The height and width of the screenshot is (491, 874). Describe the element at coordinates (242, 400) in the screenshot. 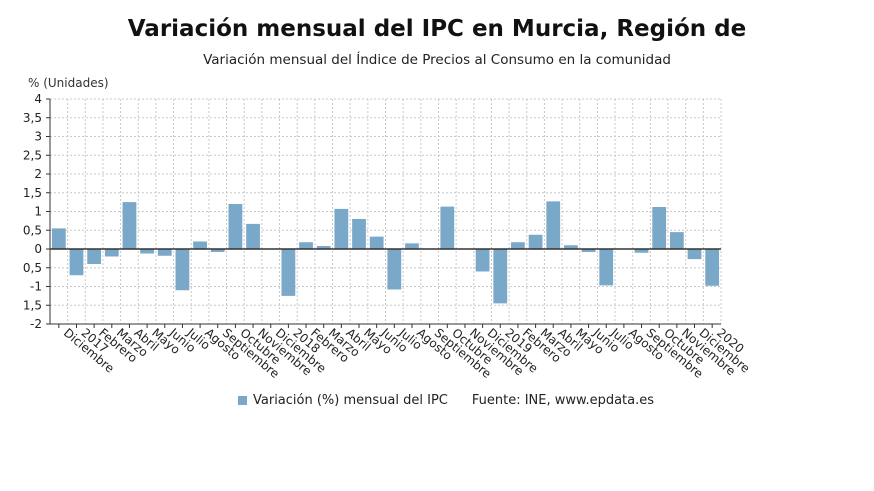

I see `legend-swatch` at that location.